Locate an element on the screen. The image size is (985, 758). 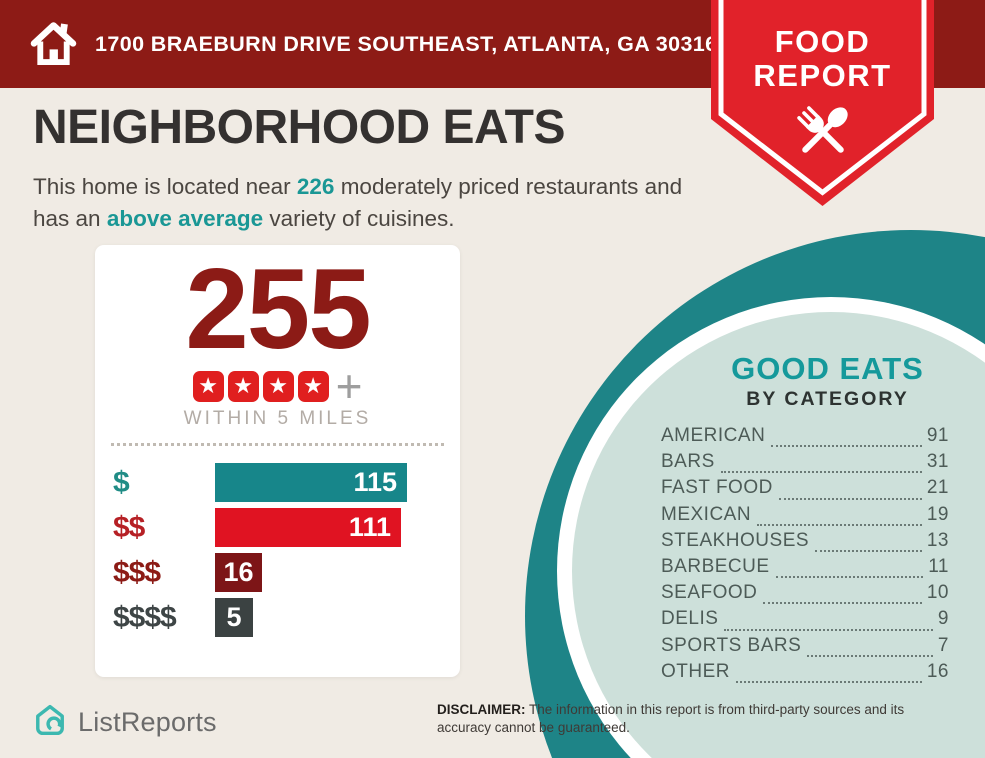
price-bar-row: $$$$ 5 is located at coordinates (277, 617).